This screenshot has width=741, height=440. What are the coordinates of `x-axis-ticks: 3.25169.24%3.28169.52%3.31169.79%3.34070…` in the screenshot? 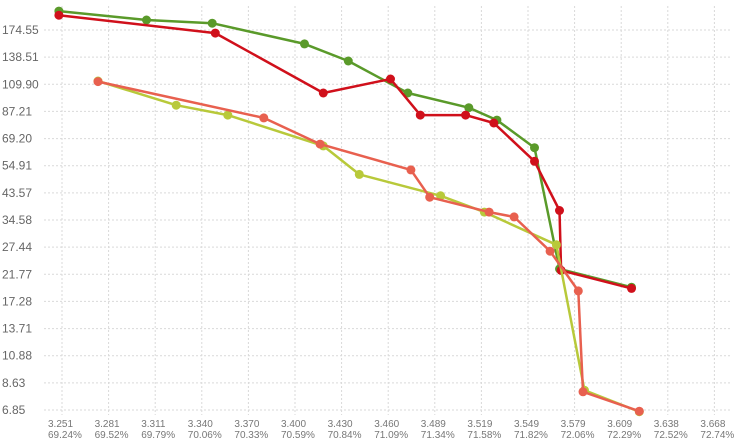 It's located at (391, 429).